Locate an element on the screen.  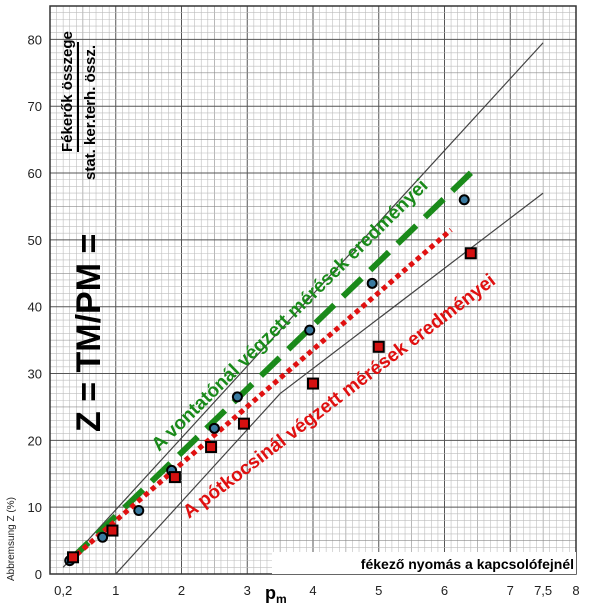
x-tick-label: 6 is located at coordinates (444, 590).